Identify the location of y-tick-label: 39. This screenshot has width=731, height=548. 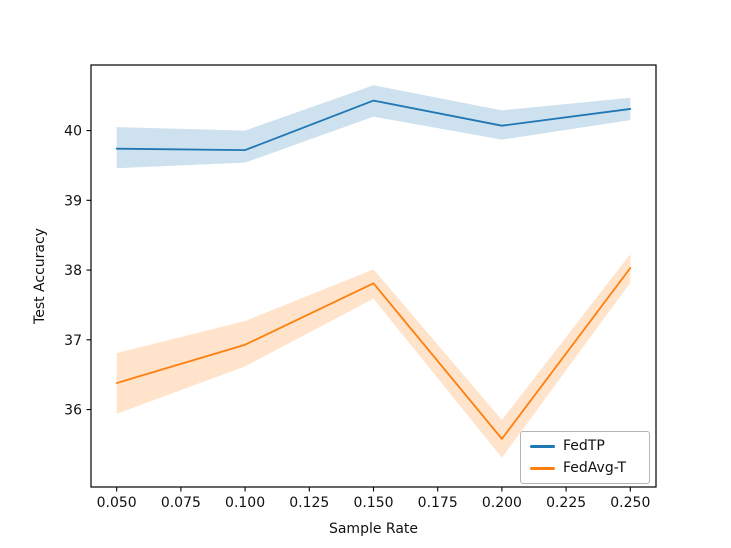
(73, 201).